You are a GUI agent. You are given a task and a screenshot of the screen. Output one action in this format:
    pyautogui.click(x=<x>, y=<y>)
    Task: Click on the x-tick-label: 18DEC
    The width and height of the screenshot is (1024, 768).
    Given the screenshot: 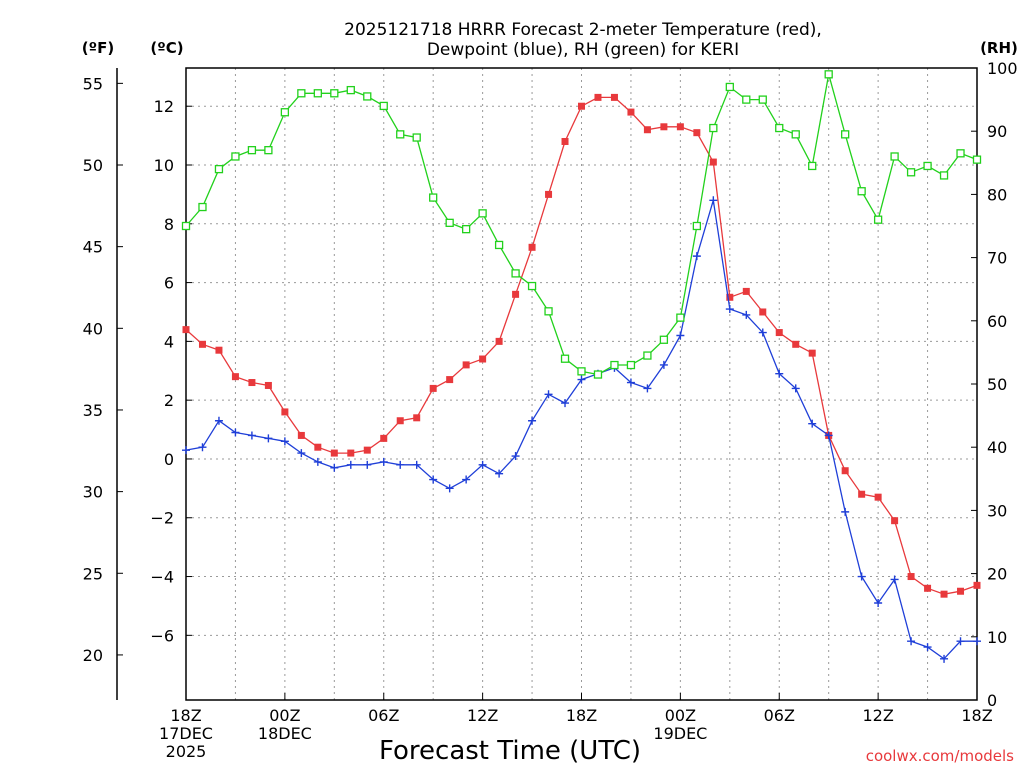 What is the action you would take?
    pyautogui.click(x=285, y=733)
    